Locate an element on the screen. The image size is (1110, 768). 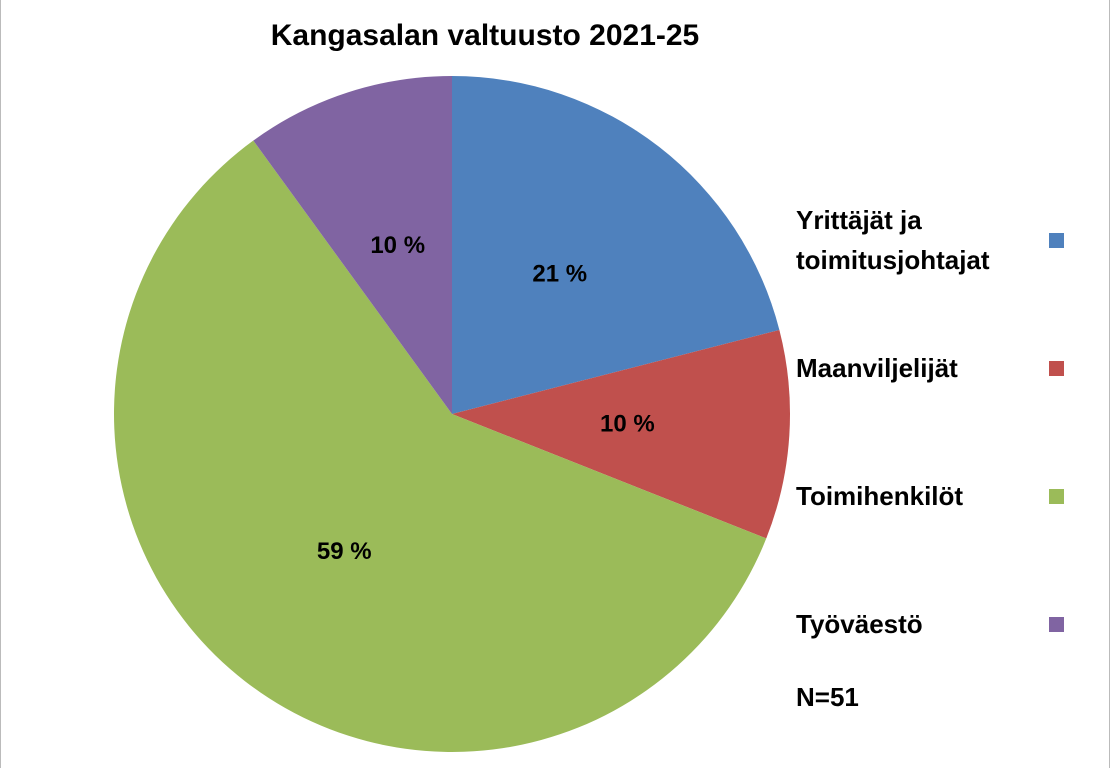
legend-entry: Yrittäjät ja toimitusjohtajat is located at coordinates (931, 240).